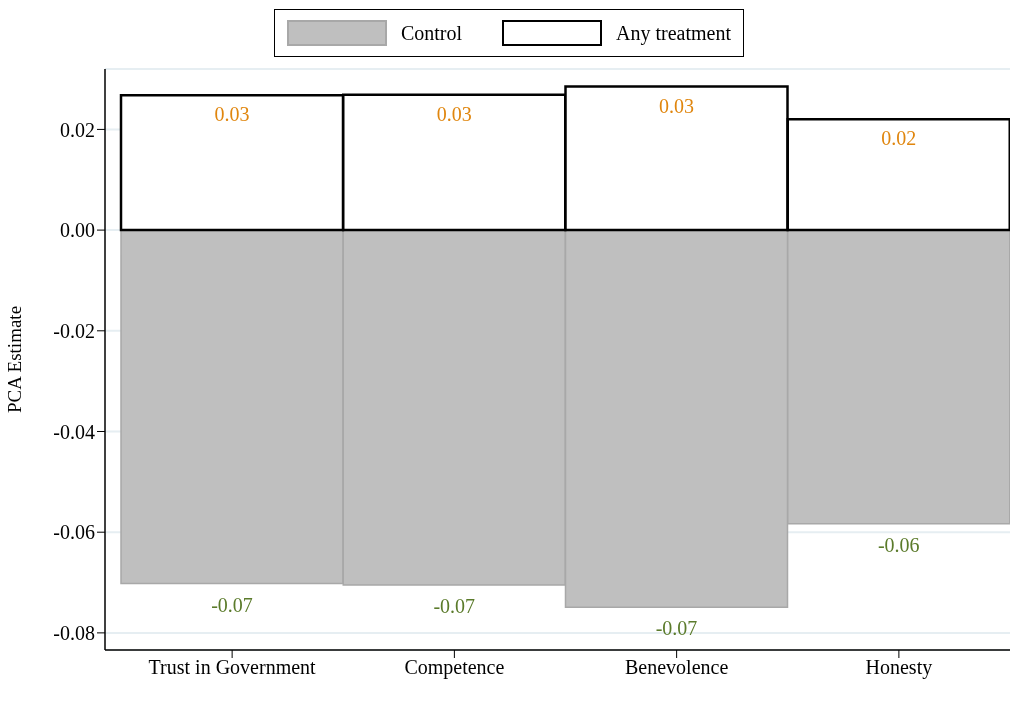  What do you see at coordinates (899, 138) in the screenshot?
I see `data-label: 0.02` at bounding box center [899, 138].